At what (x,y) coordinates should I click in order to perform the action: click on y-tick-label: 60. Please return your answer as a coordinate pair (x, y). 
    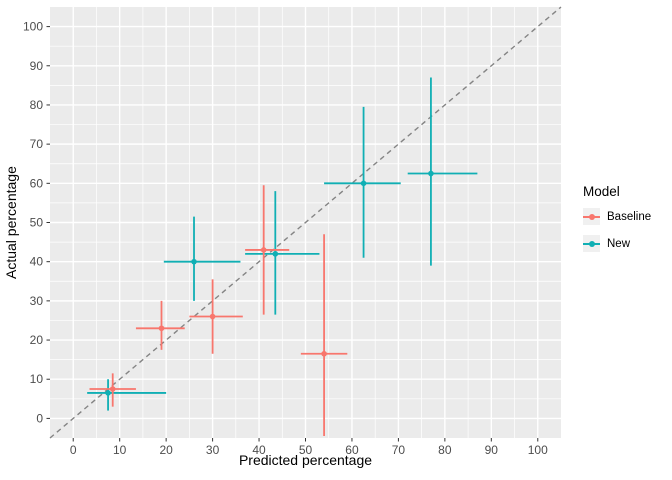
    Looking at the image, I should click on (37, 183).